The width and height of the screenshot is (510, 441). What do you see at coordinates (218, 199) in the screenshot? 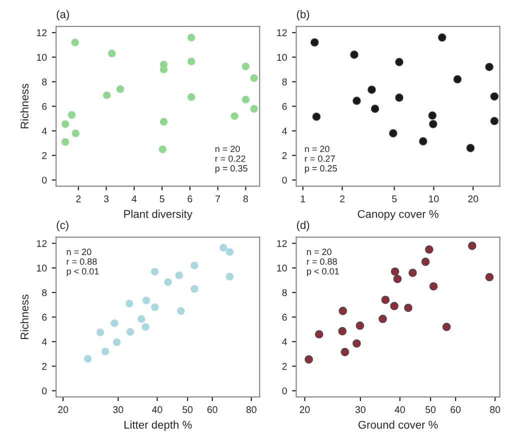
I see `x-tick-label: 7` at bounding box center [218, 199].